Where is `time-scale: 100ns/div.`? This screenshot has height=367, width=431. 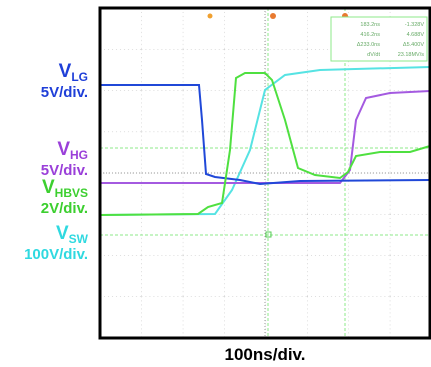
time-scale: 100ns/div. is located at coordinates (265, 354).